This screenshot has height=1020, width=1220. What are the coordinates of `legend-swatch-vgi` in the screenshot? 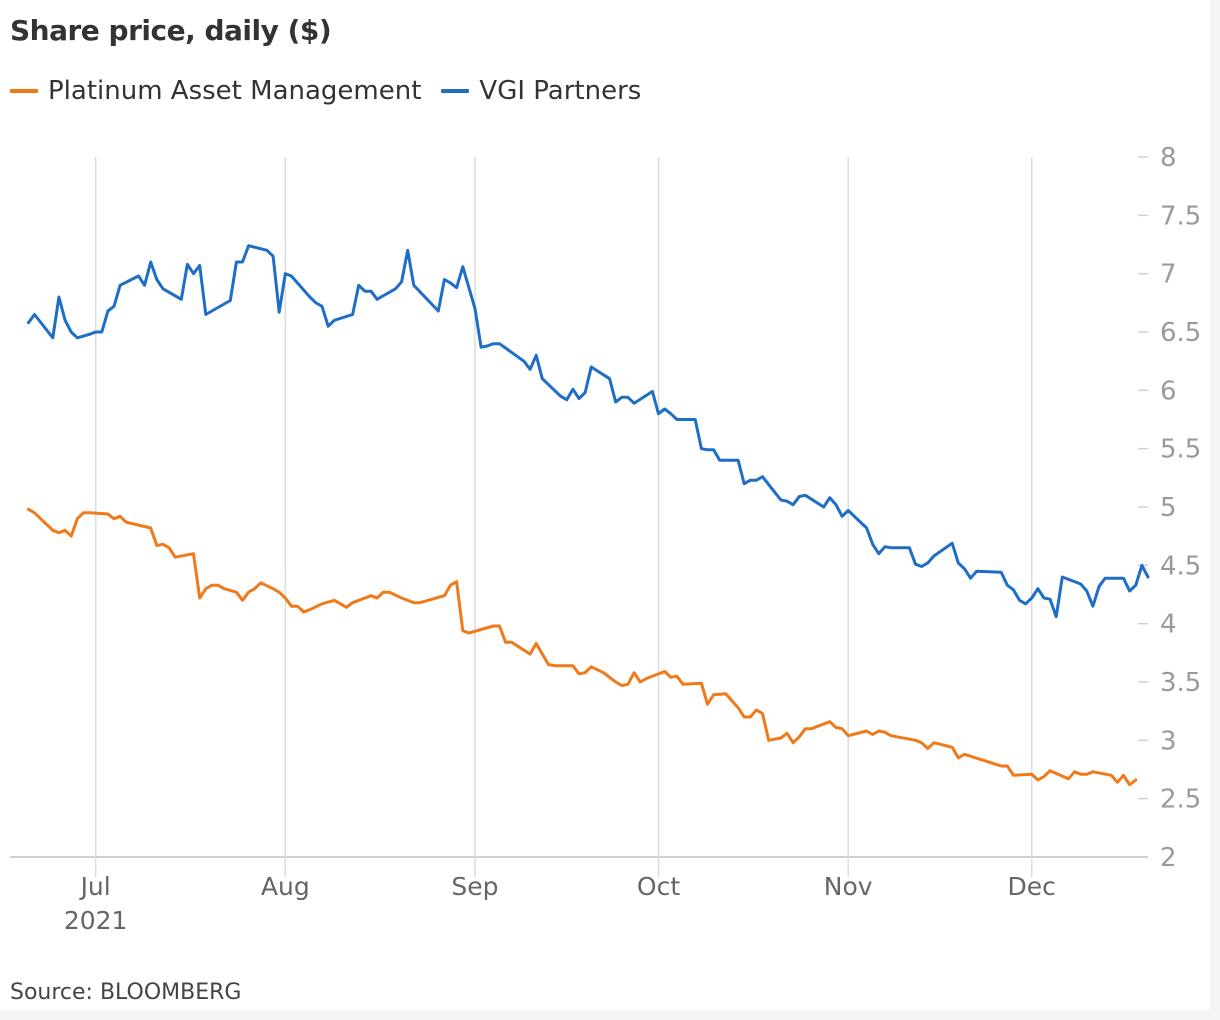 It's located at (455, 91).